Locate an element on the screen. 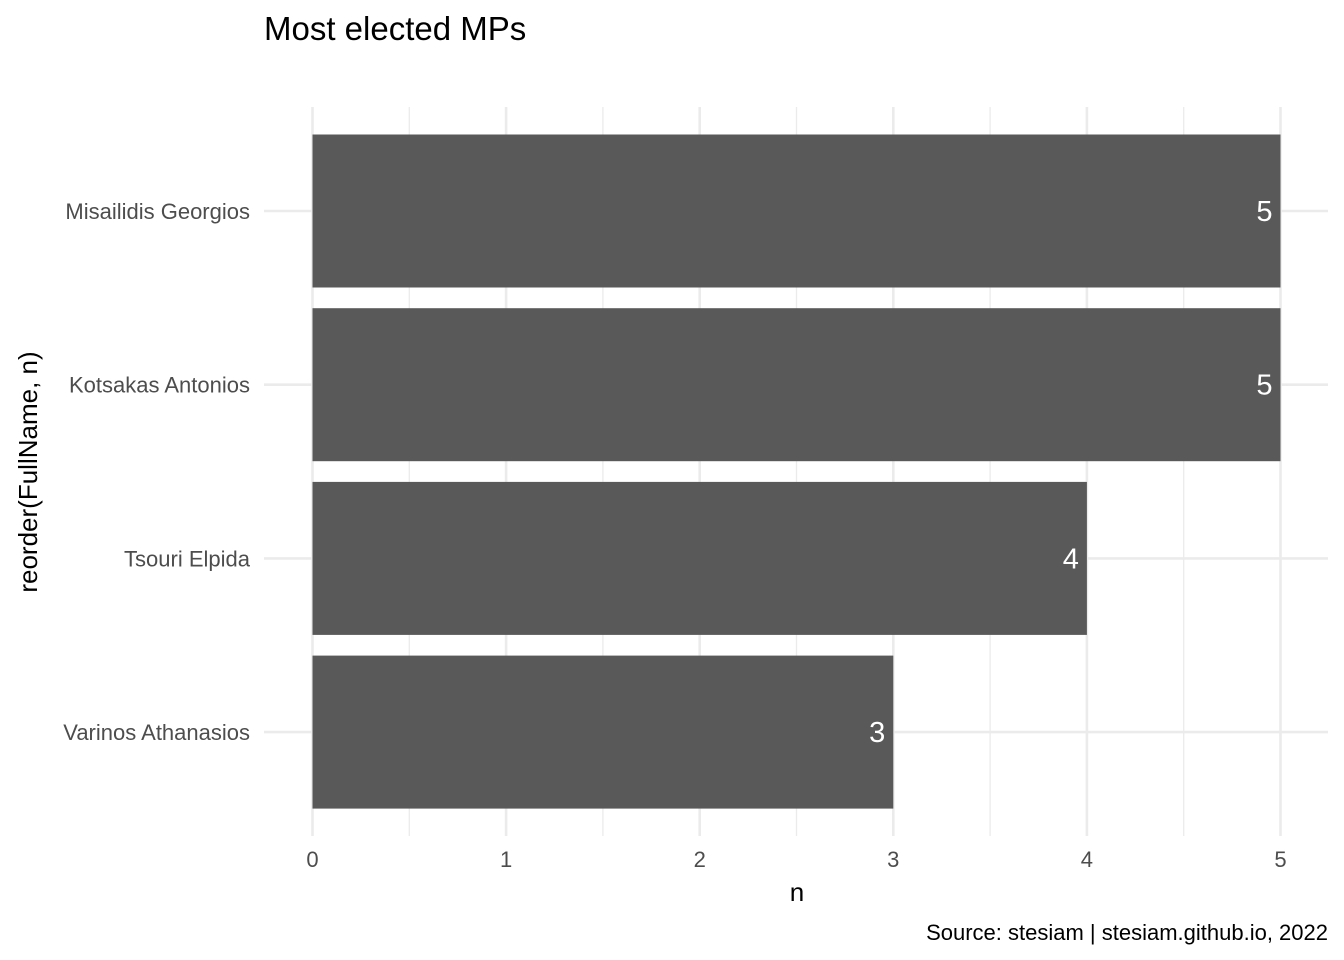 Image resolution: width=1344 pixels, height=960 pixels. y-tick-label: Varinos Athanasios is located at coordinates (156, 732).